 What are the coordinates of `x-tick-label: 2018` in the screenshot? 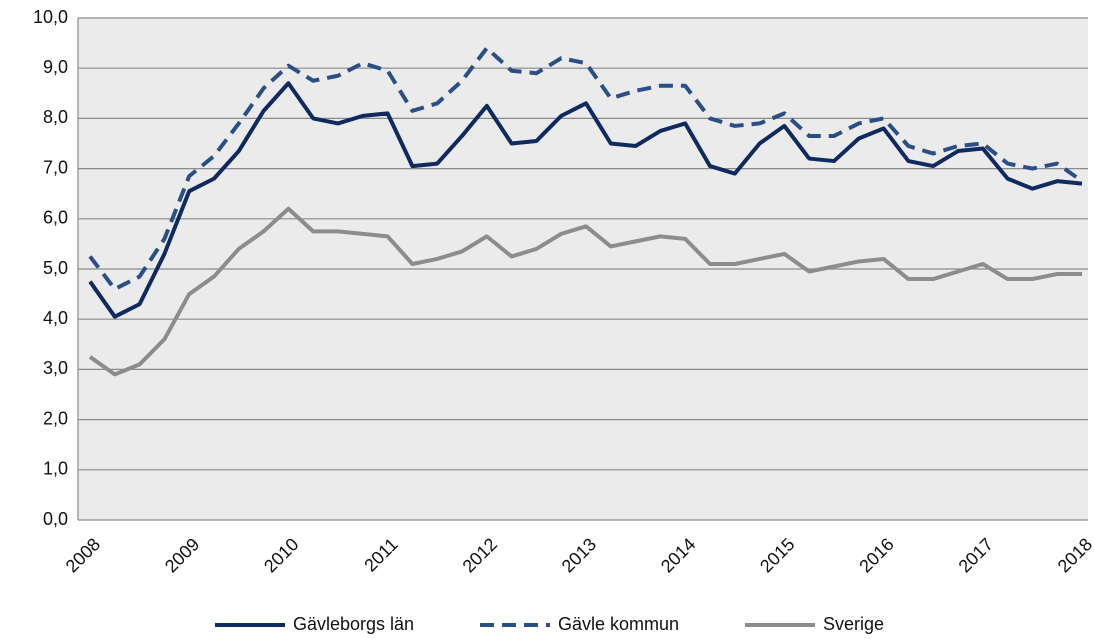 It's located at (1074, 555).